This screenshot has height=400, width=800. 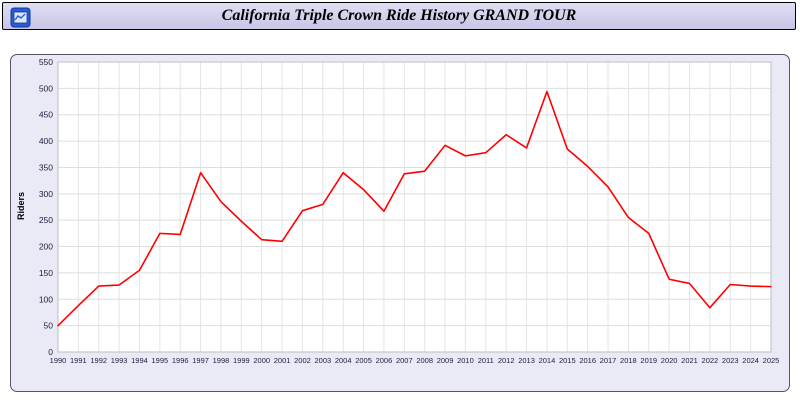 I want to click on x-tick-label: 2012, so click(x=506, y=360).